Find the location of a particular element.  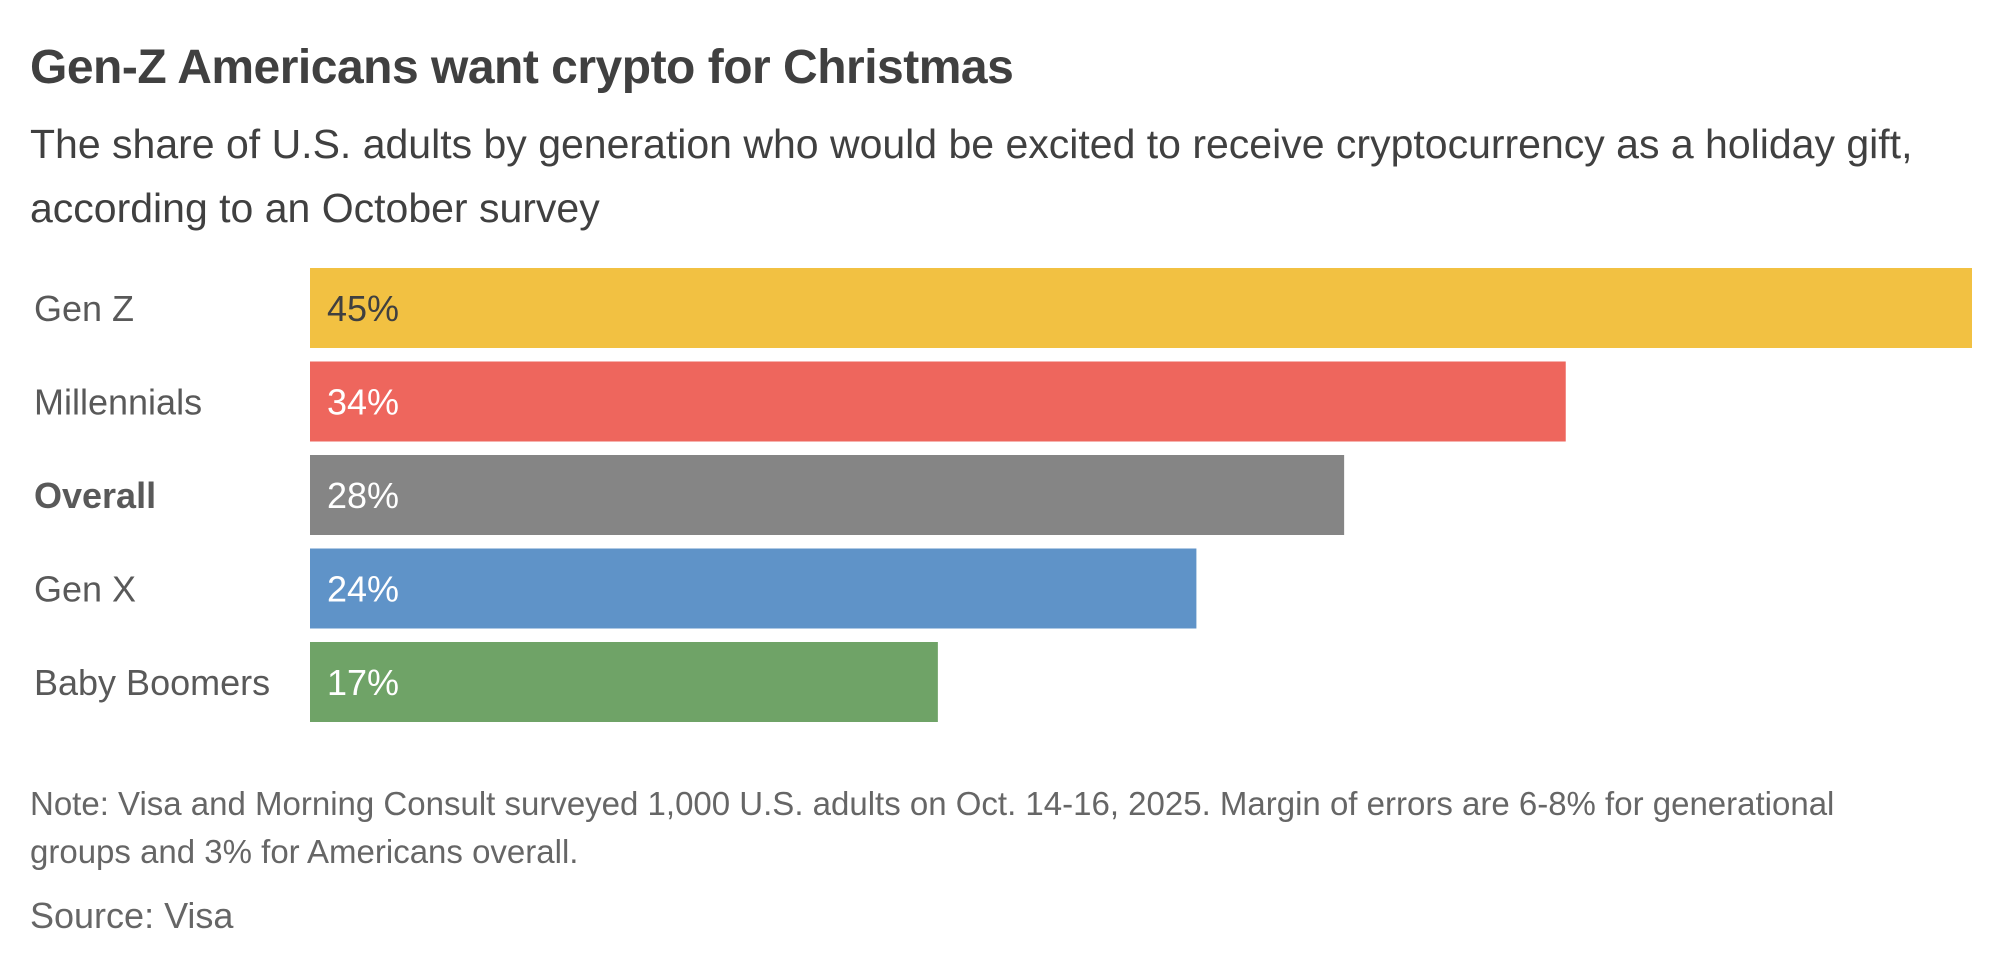

value-label-millennials: 34% is located at coordinates (363, 402).